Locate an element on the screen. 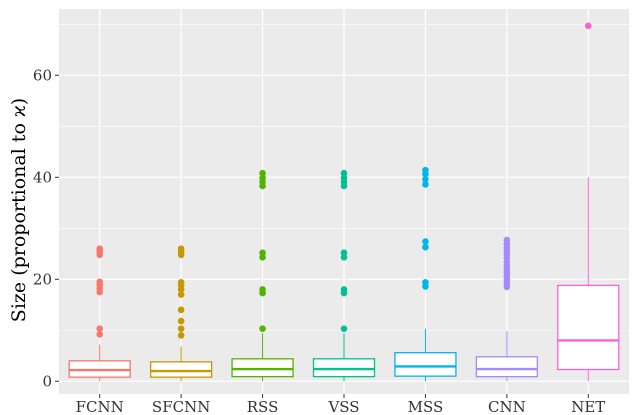 This screenshot has height=415, width=632. box-group-sfcnn is located at coordinates (181, 313).